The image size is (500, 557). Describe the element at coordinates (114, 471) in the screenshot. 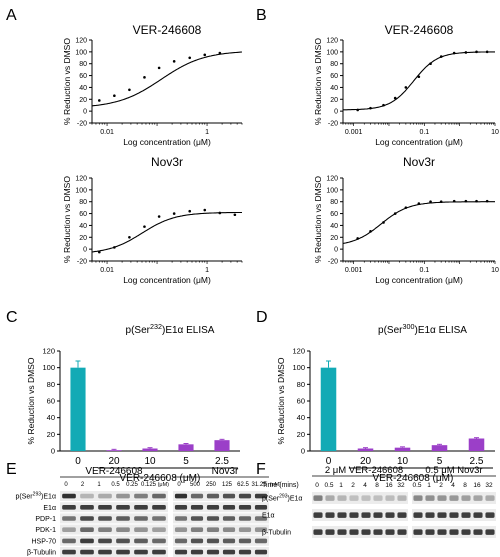

I see `blot-e-group1-label: VER-246608` at that location.